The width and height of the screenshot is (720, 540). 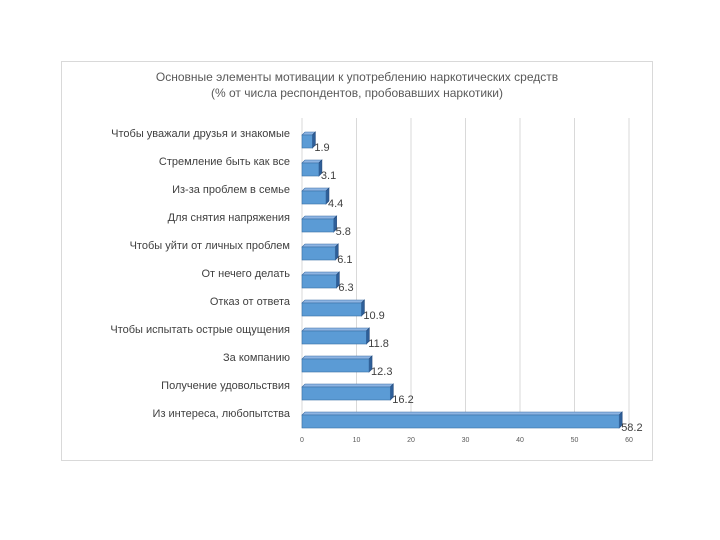 What do you see at coordinates (231, 190) in the screenshot?
I see `category-label: Из-за проблем в семье` at bounding box center [231, 190].